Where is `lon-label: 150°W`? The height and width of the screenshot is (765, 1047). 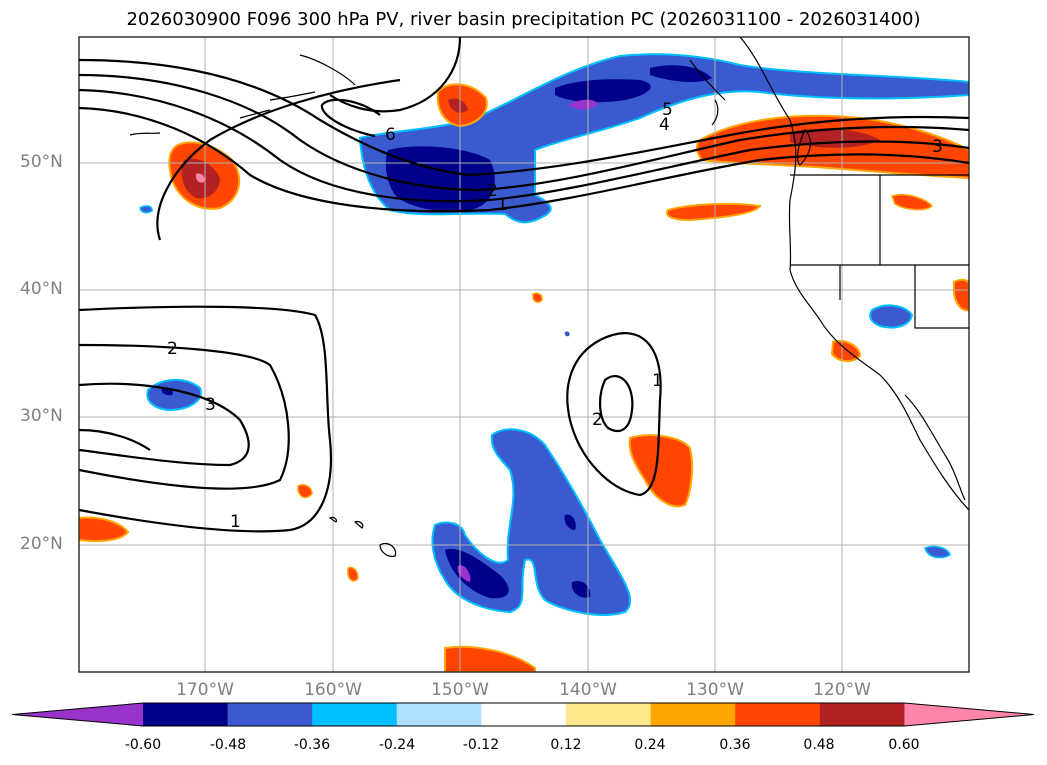
lon-label: 150°W is located at coordinates (460, 690).